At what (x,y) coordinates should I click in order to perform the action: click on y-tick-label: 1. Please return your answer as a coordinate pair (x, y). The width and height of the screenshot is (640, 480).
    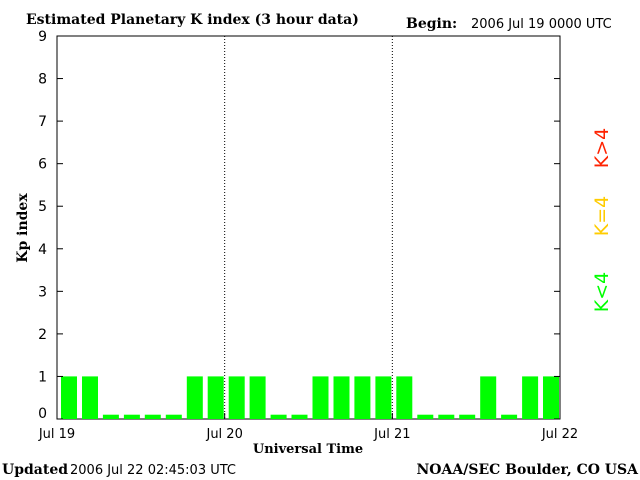
    Looking at the image, I should click on (42, 377).